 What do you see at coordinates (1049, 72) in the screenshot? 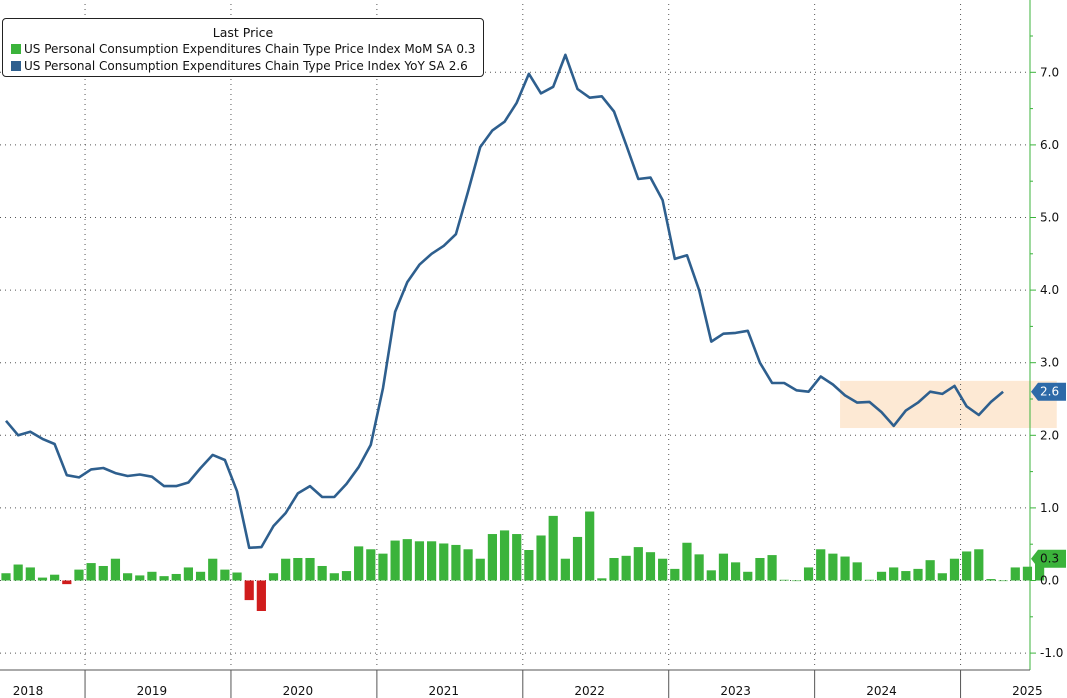
I see `y-tick-label-8: 7.0` at bounding box center [1049, 72].